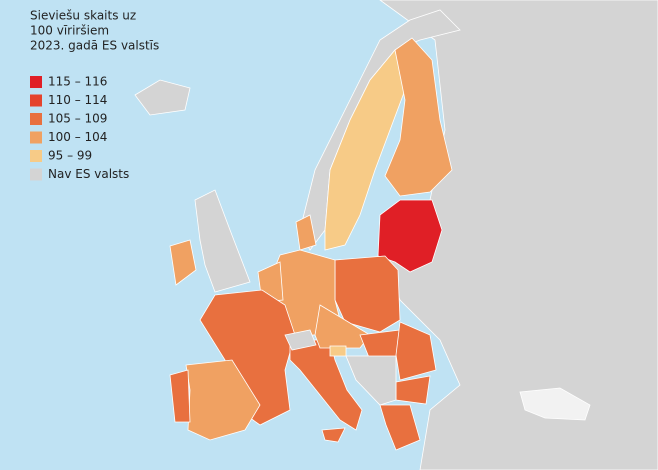 This screenshot has height=470, width=658. What do you see at coordinates (83, 16) in the screenshot?
I see `title-line: Sieviešu skaits uz` at bounding box center [83, 16].